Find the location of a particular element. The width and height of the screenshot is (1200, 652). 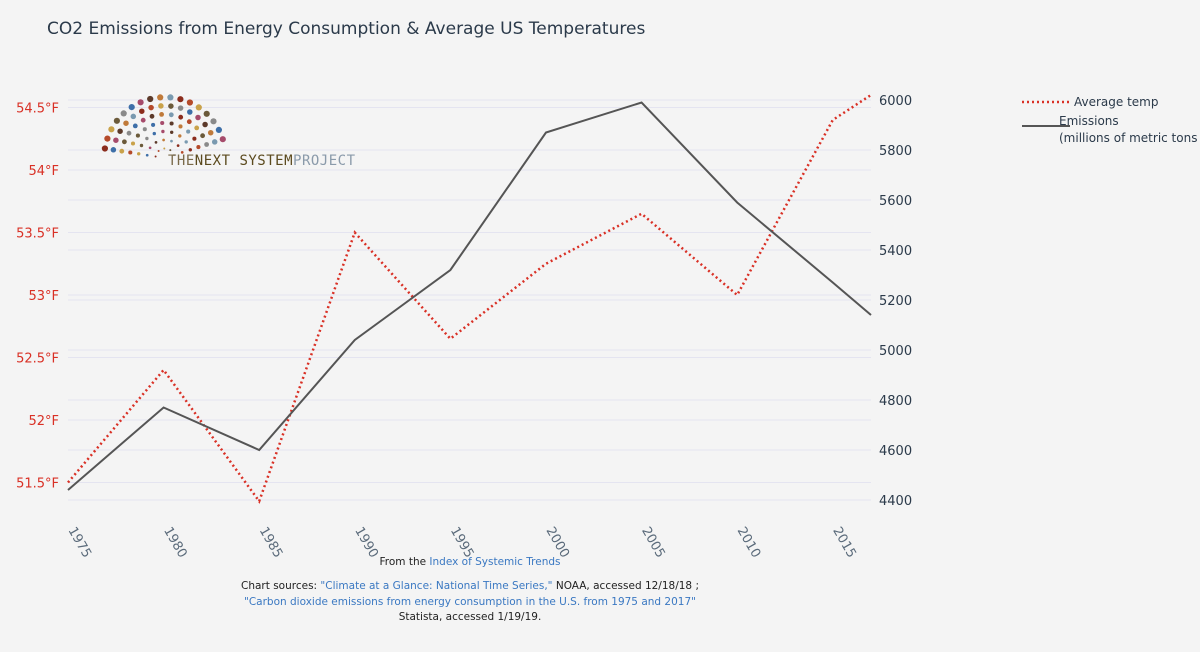

sources-prefix: Chart sources: is located at coordinates (281, 586).